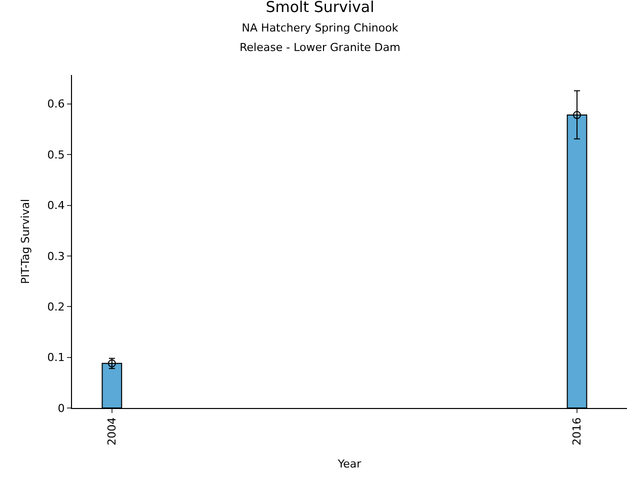 Image resolution: width=640 pixels, height=480 pixels. What do you see at coordinates (56, 205) in the screenshot?
I see `y-tick-label: 0.4` at bounding box center [56, 205].